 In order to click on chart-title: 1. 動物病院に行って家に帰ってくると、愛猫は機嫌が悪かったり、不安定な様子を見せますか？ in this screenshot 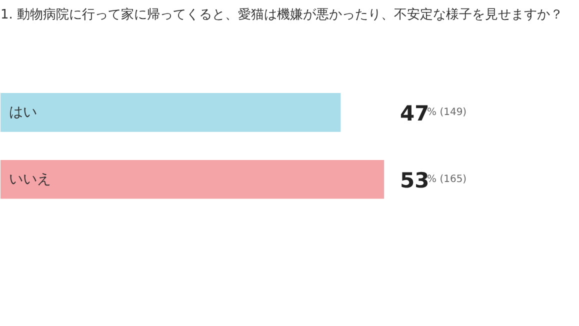, I will do `click(282, 14)`.